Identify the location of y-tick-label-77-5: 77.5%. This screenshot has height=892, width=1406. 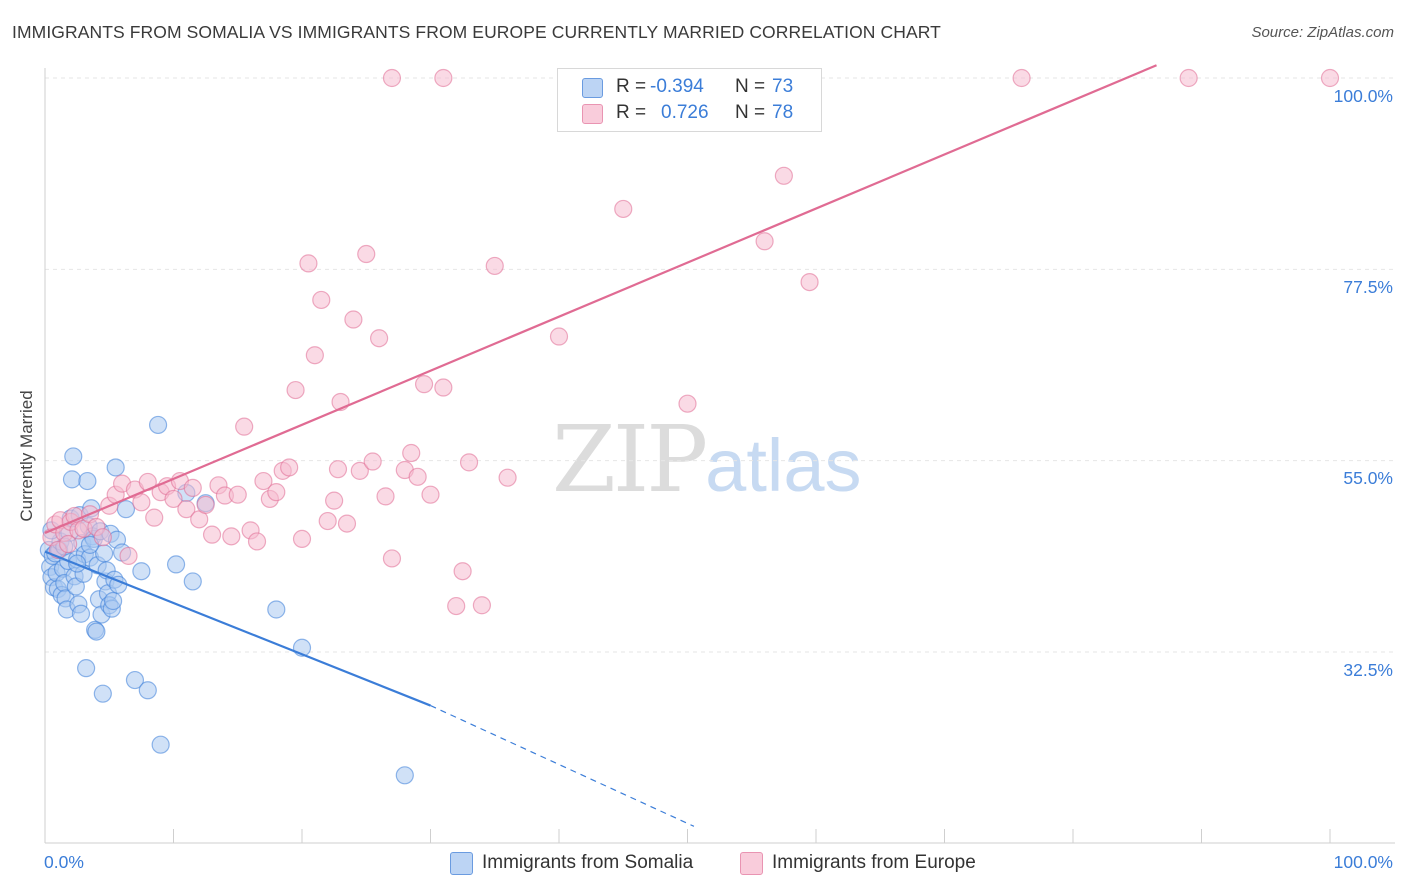
(1368, 287).